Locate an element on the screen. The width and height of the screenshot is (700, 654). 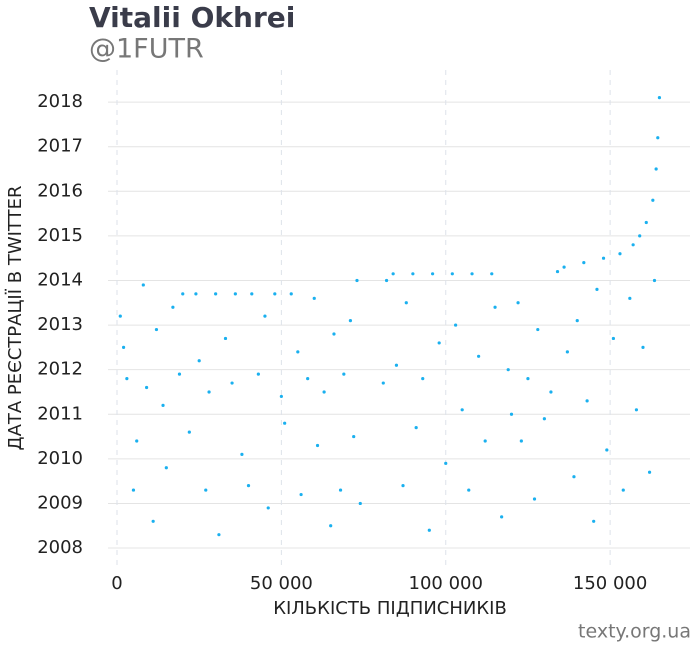
source: texty.org.ua is located at coordinates (634, 632).